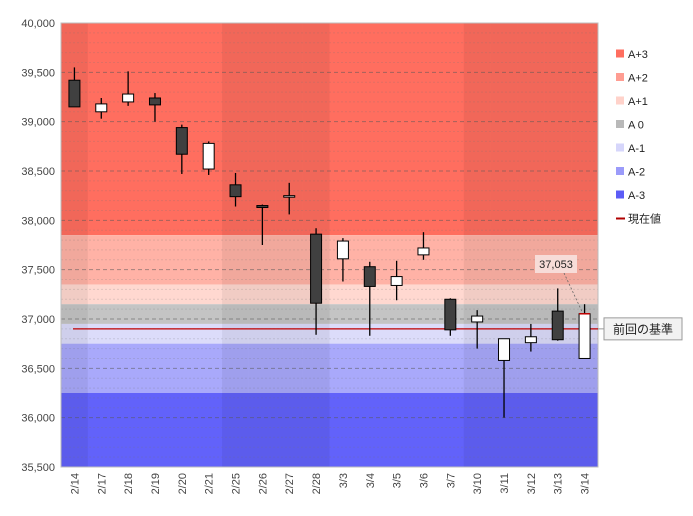 This screenshot has width=693, height=516. Describe the element at coordinates (378, 329) in the screenshot. I see `reference-line-group: 前回の基準` at that location.